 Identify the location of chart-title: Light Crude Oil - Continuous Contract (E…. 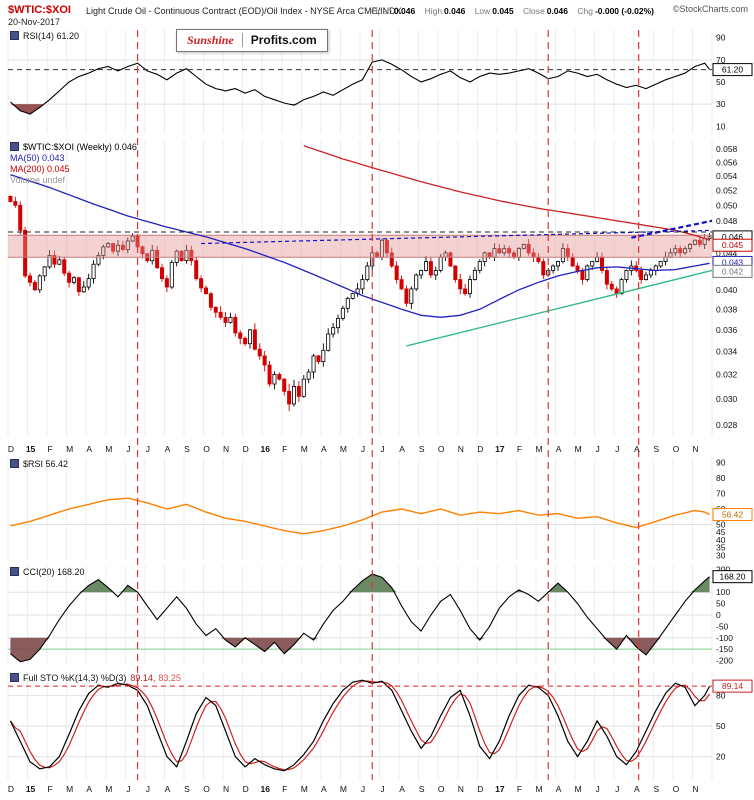
(244, 11).